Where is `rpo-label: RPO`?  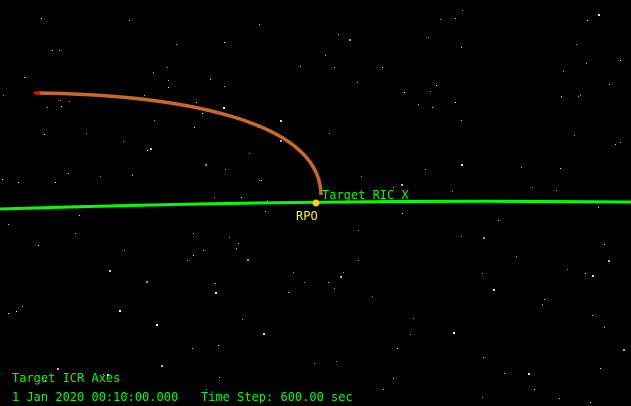
rpo-label: RPO is located at coordinates (307, 216).